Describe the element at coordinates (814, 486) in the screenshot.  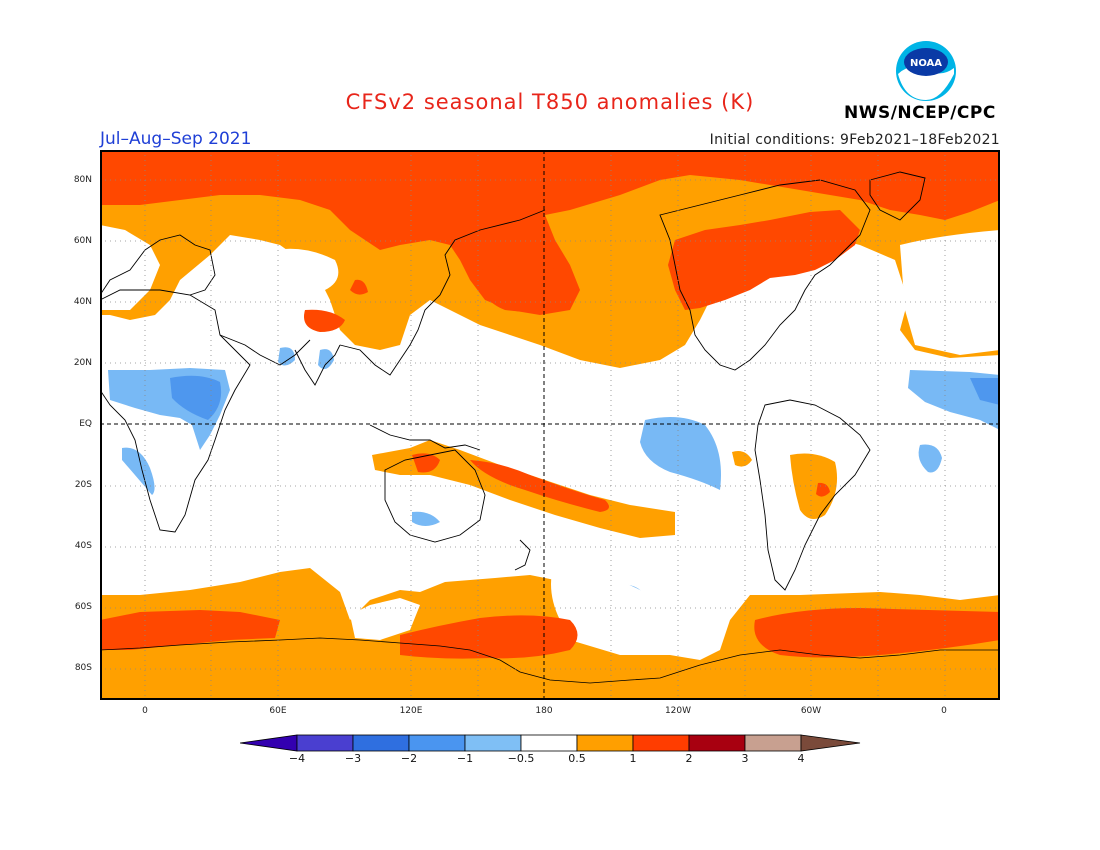
I see `warm-region-south-america` at that location.